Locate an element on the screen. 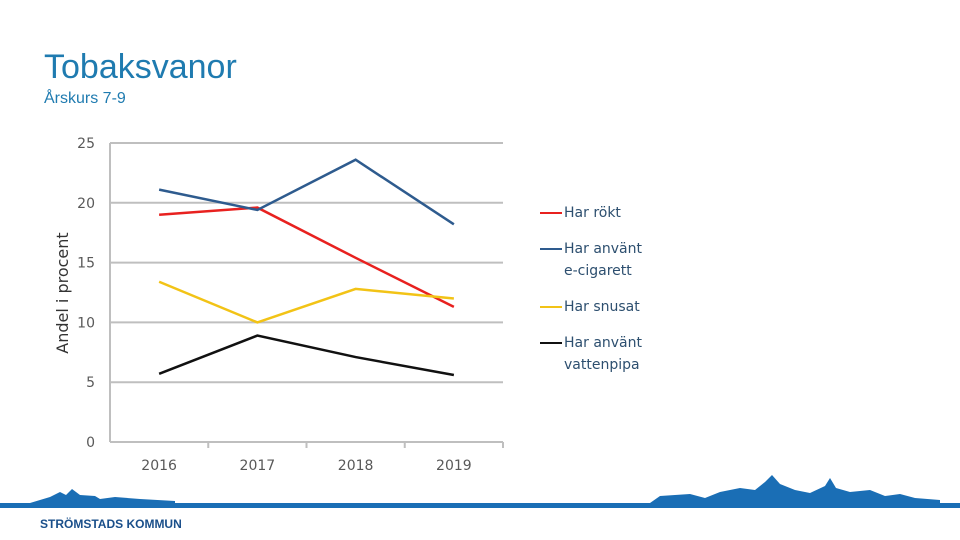 The width and height of the screenshot is (960, 540). legend-entry: Har rökt is located at coordinates (600, 213).